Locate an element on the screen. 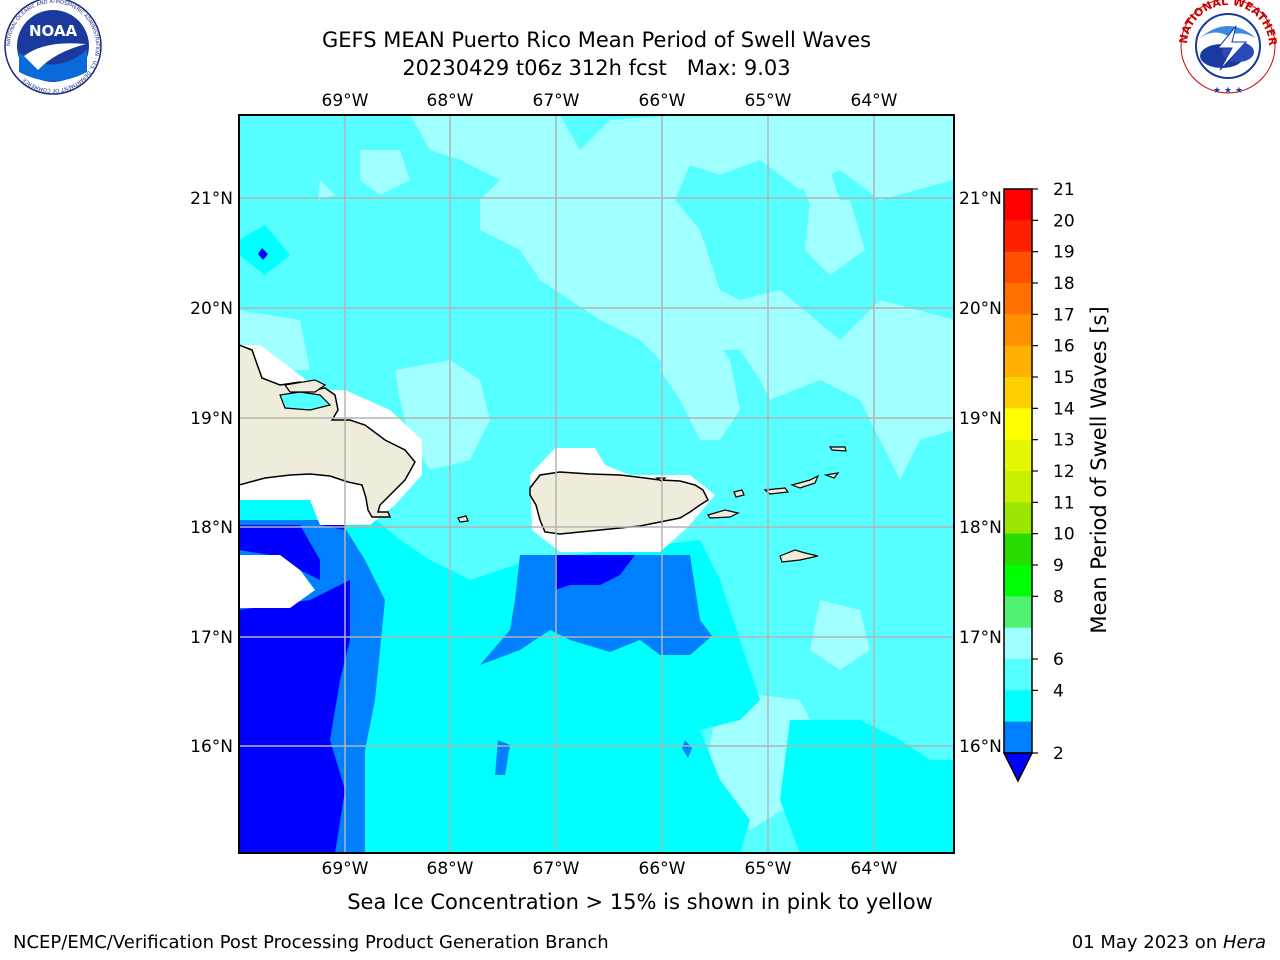 The width and height of the screenshot is (1280, 960). colorbar-tick-label: 18 is located at coordinates (1064, 284).